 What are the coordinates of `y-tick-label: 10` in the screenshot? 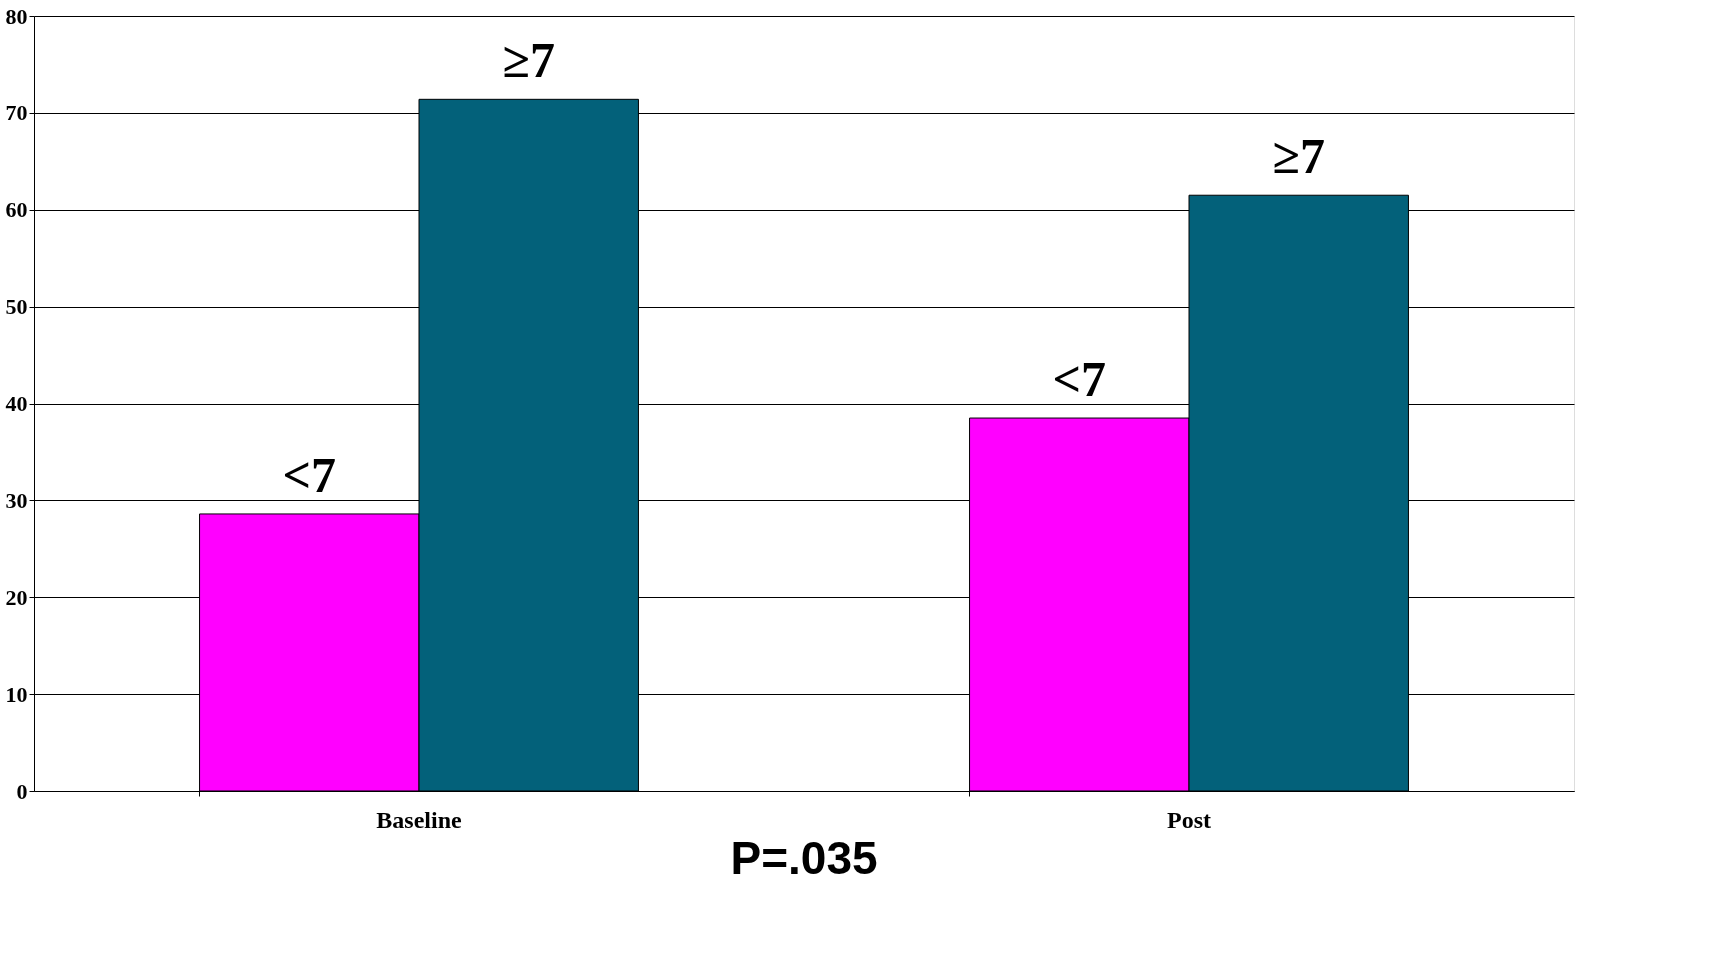 It's located at (16, 694).